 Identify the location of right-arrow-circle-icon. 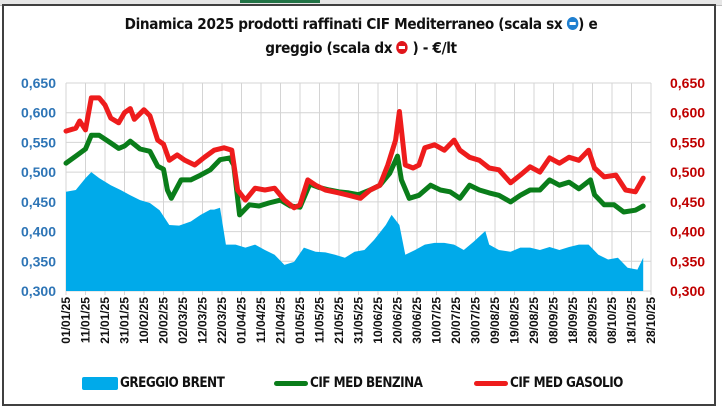
(402, 47).